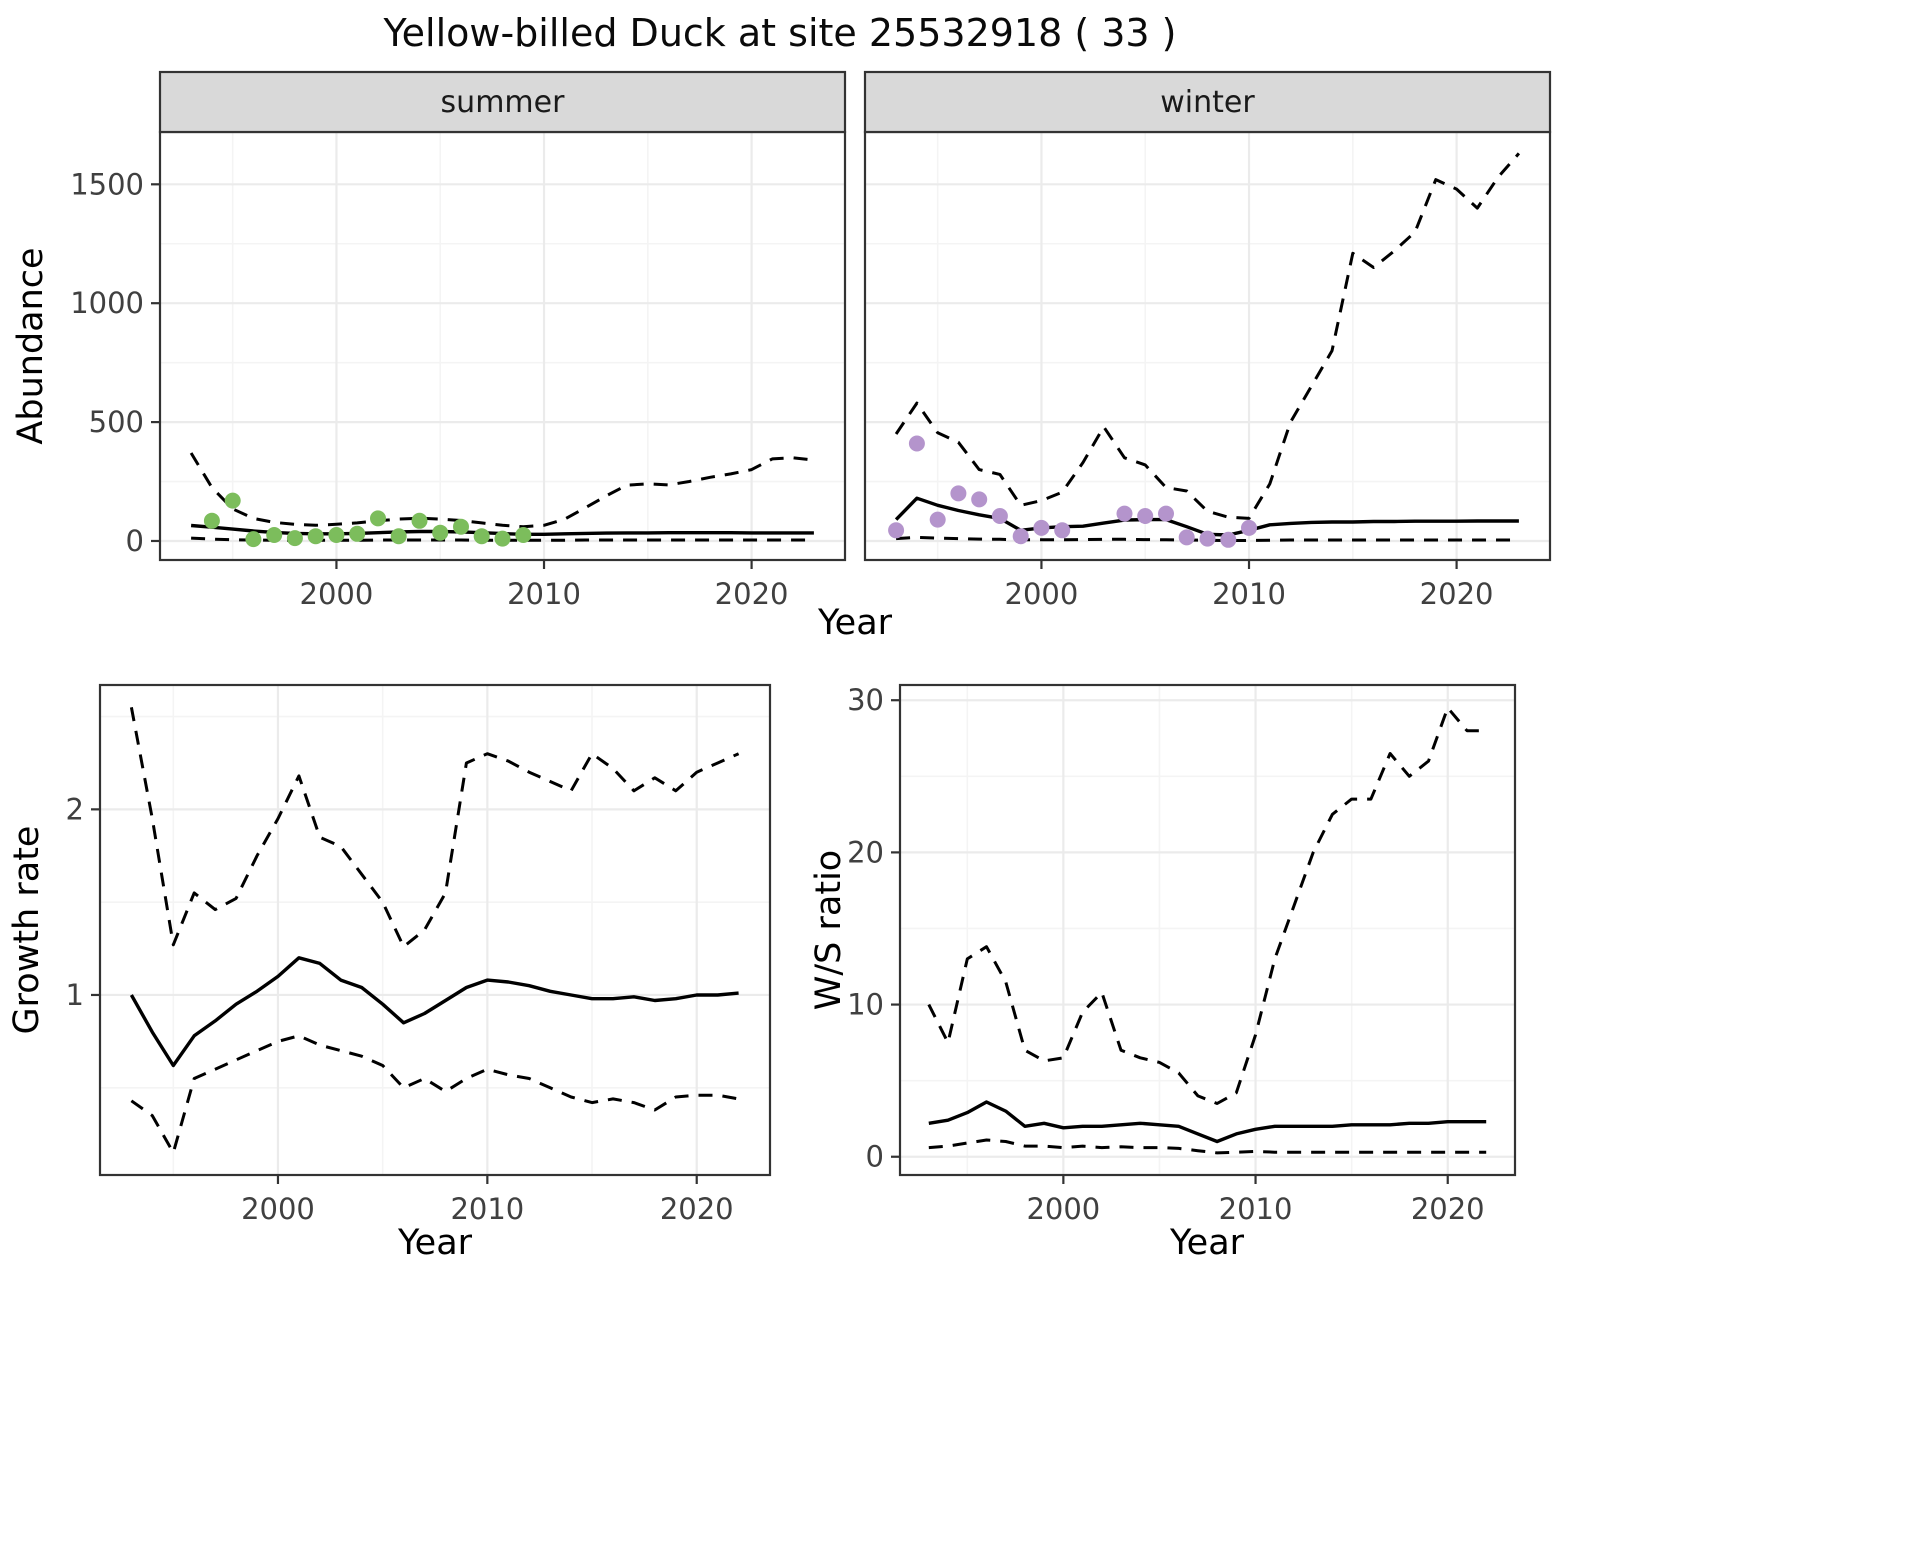  What do you see at coordinates (865, 852) in the screenshot?
I see `y-tick-label: 20` at bounding box center [865, 852].